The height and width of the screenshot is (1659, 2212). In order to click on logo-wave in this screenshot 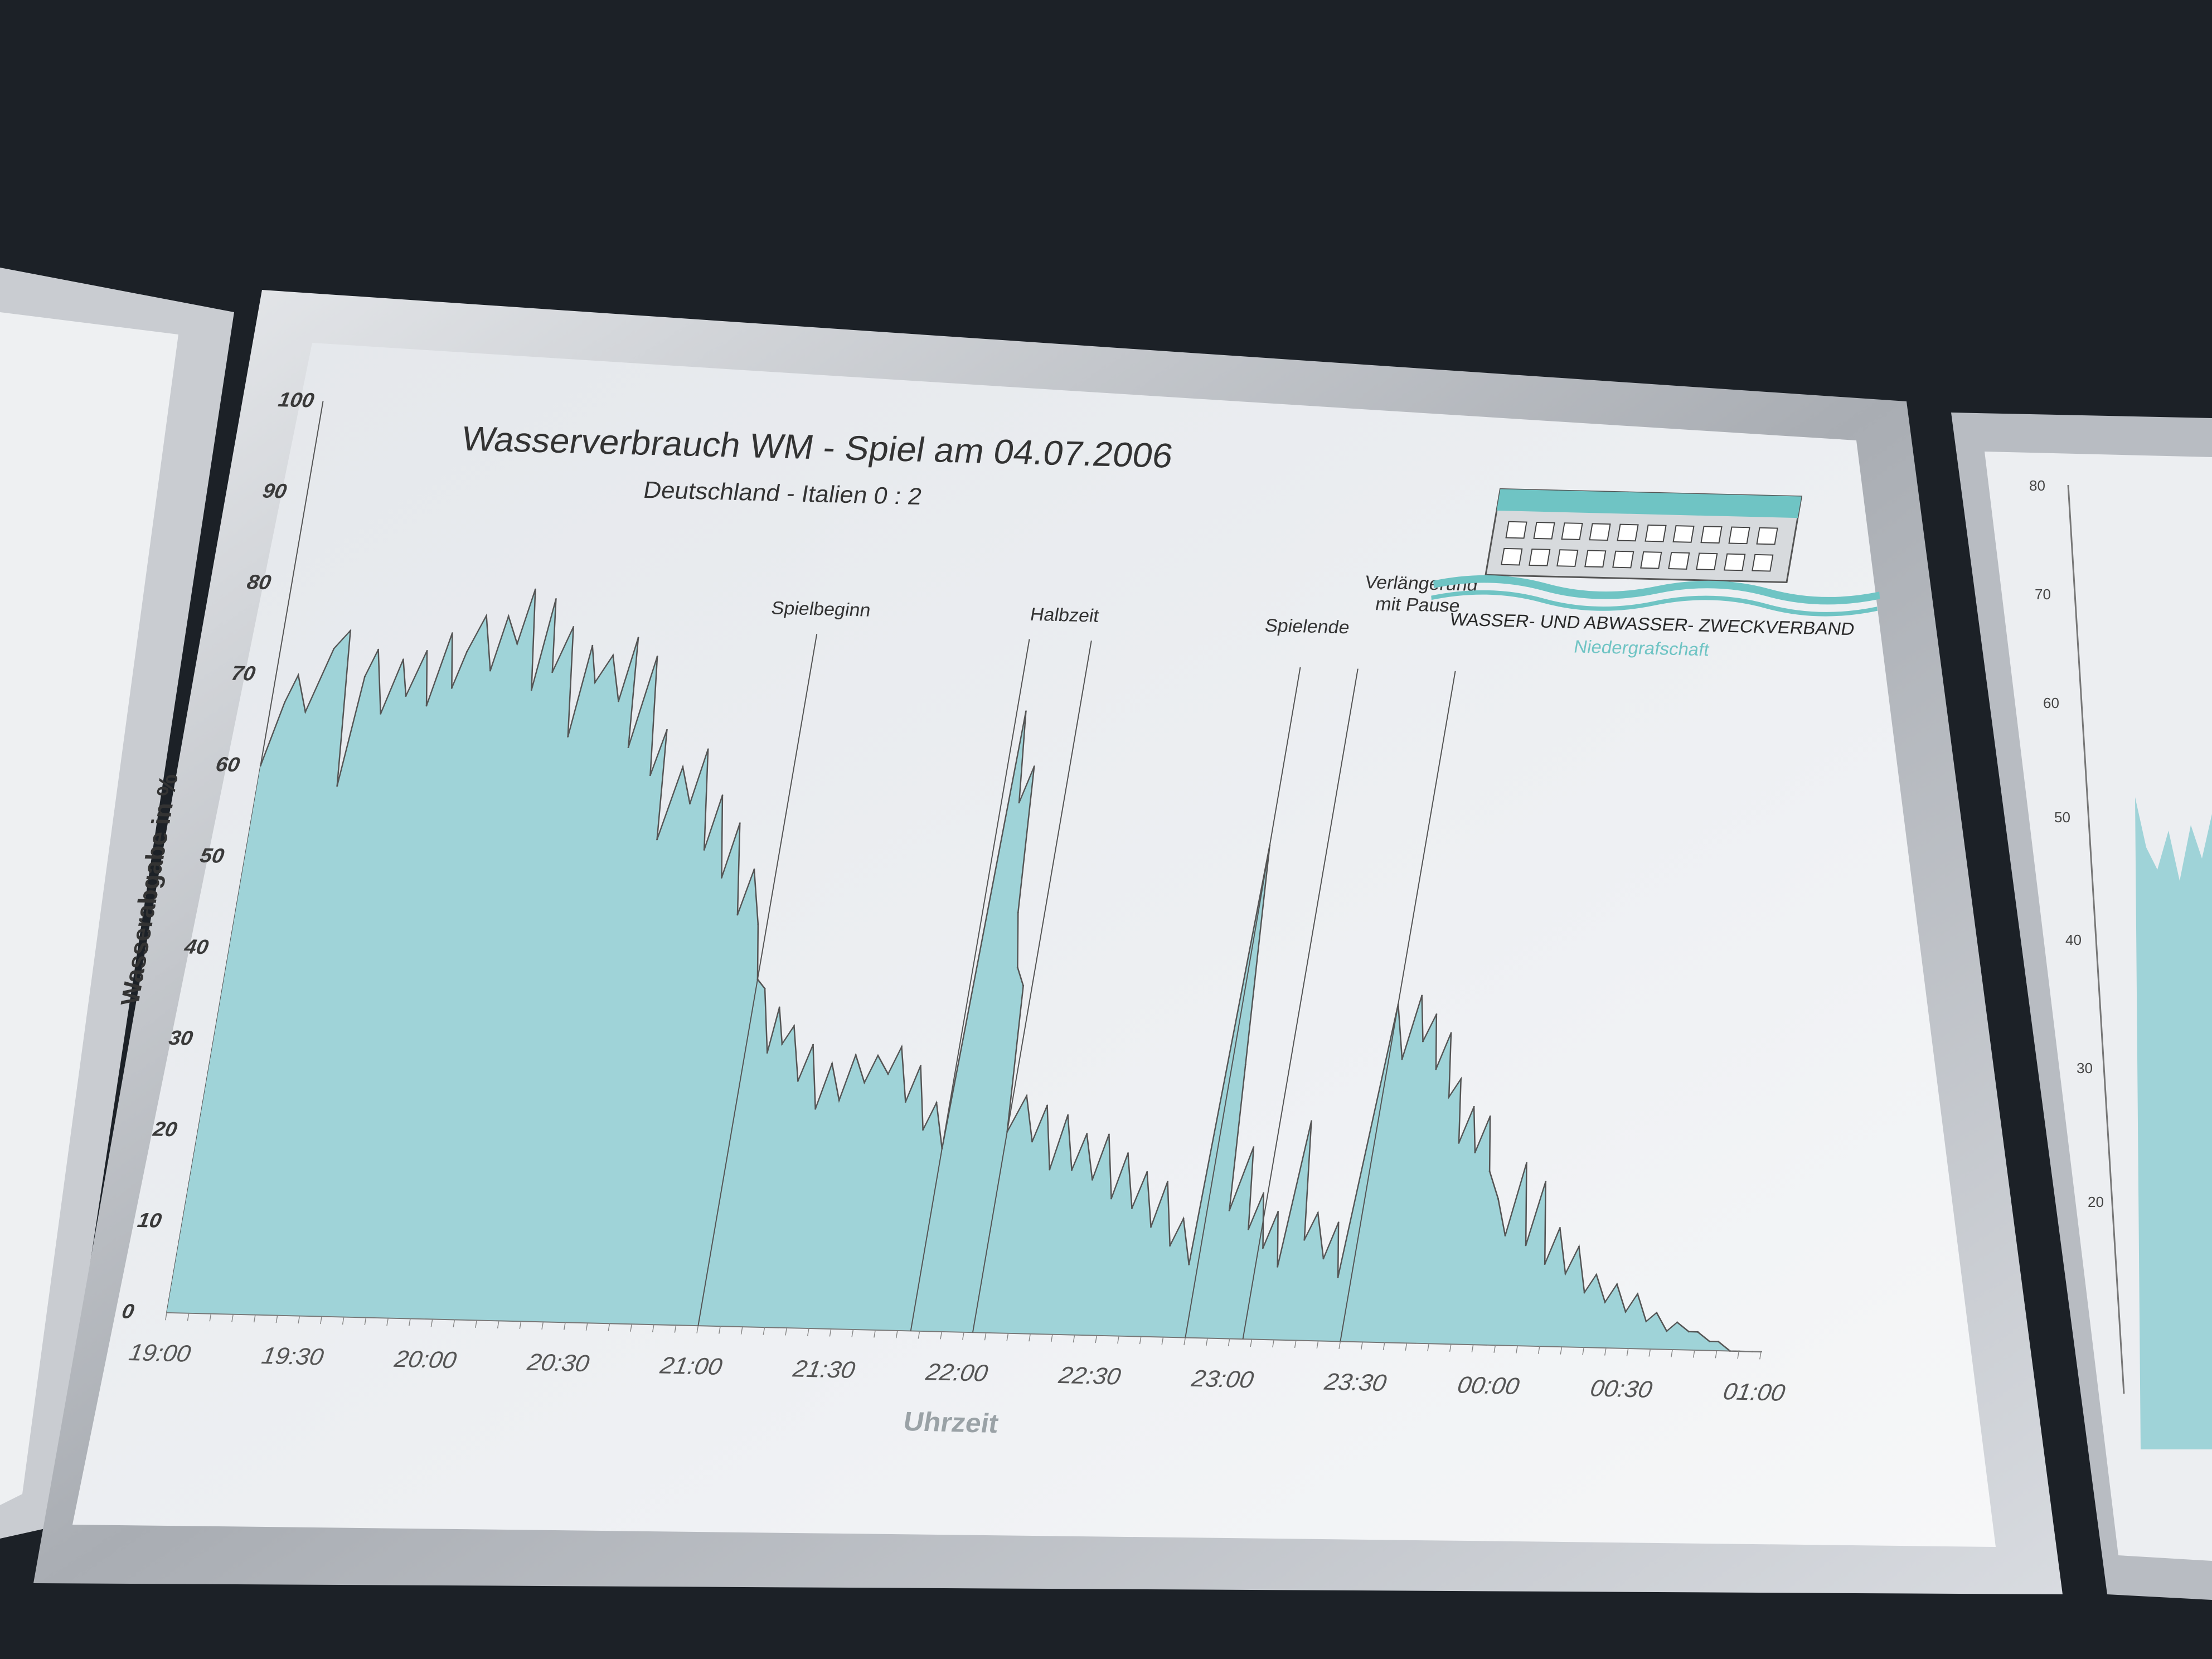, I will do `click(1656, 590)`.